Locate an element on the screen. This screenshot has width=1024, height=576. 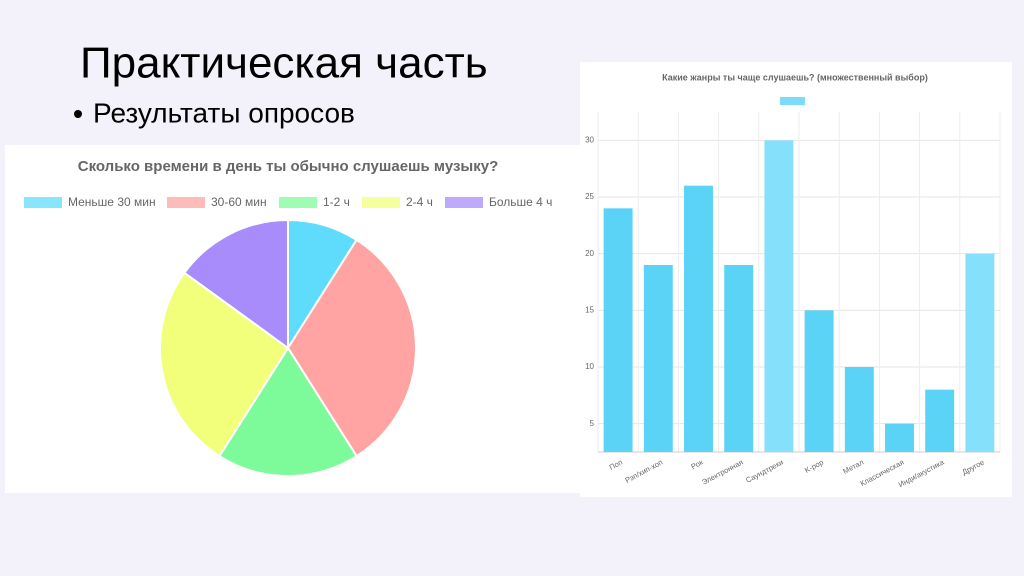
bullet-text: Результаты опросов is located at coordinates (224, 112).